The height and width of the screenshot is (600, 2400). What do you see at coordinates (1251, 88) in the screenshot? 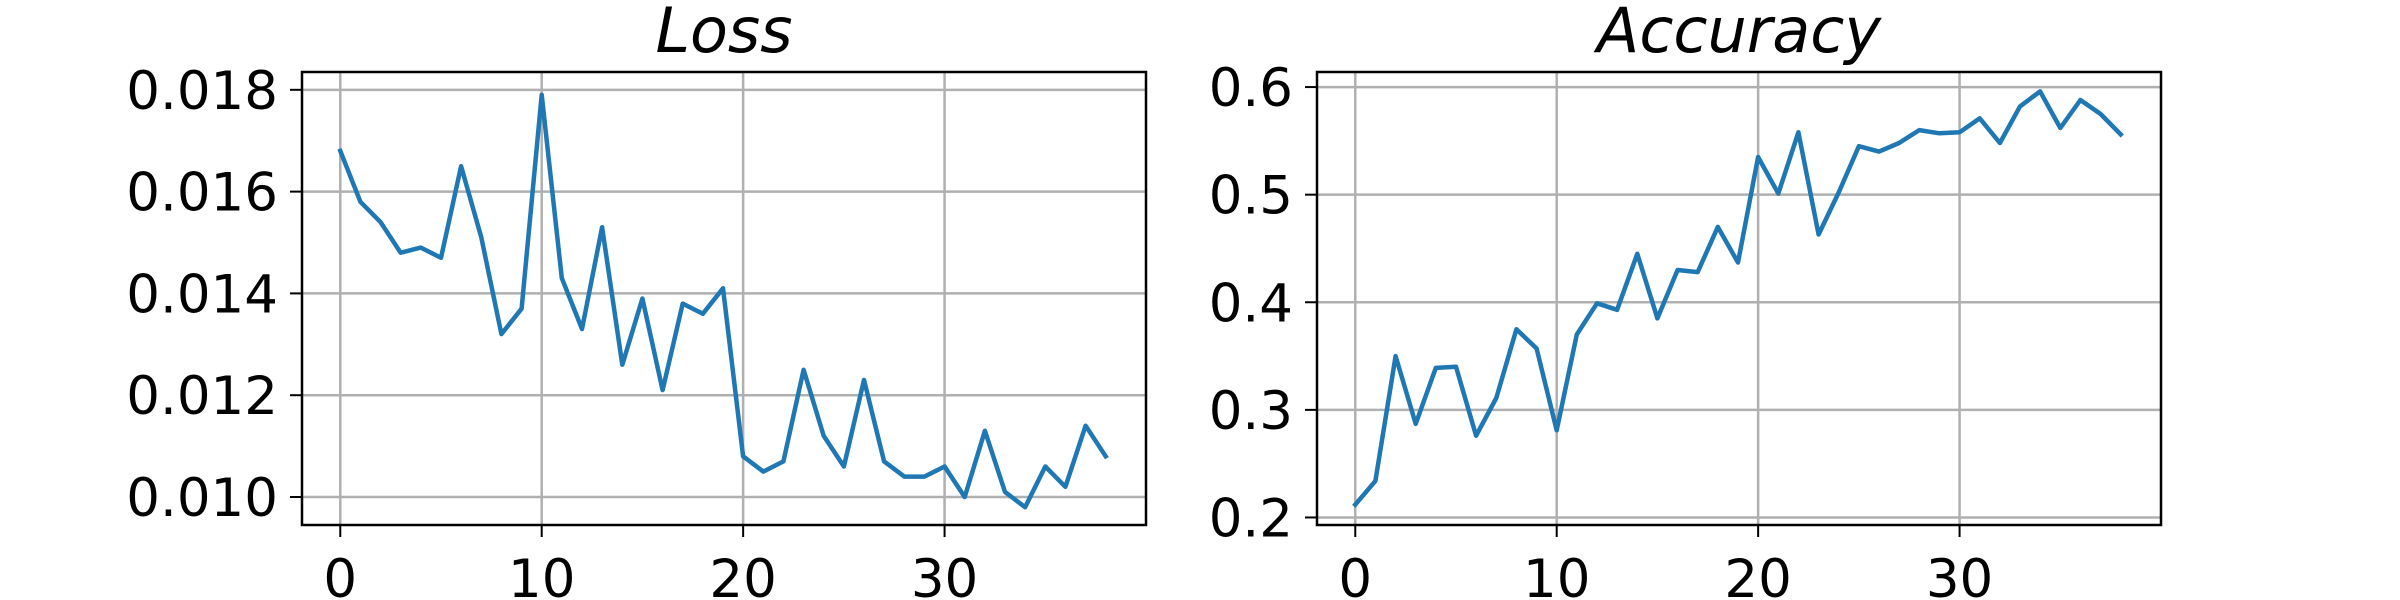
I see `y-tick-label: 0.6` at bounding box center [1251, 88].